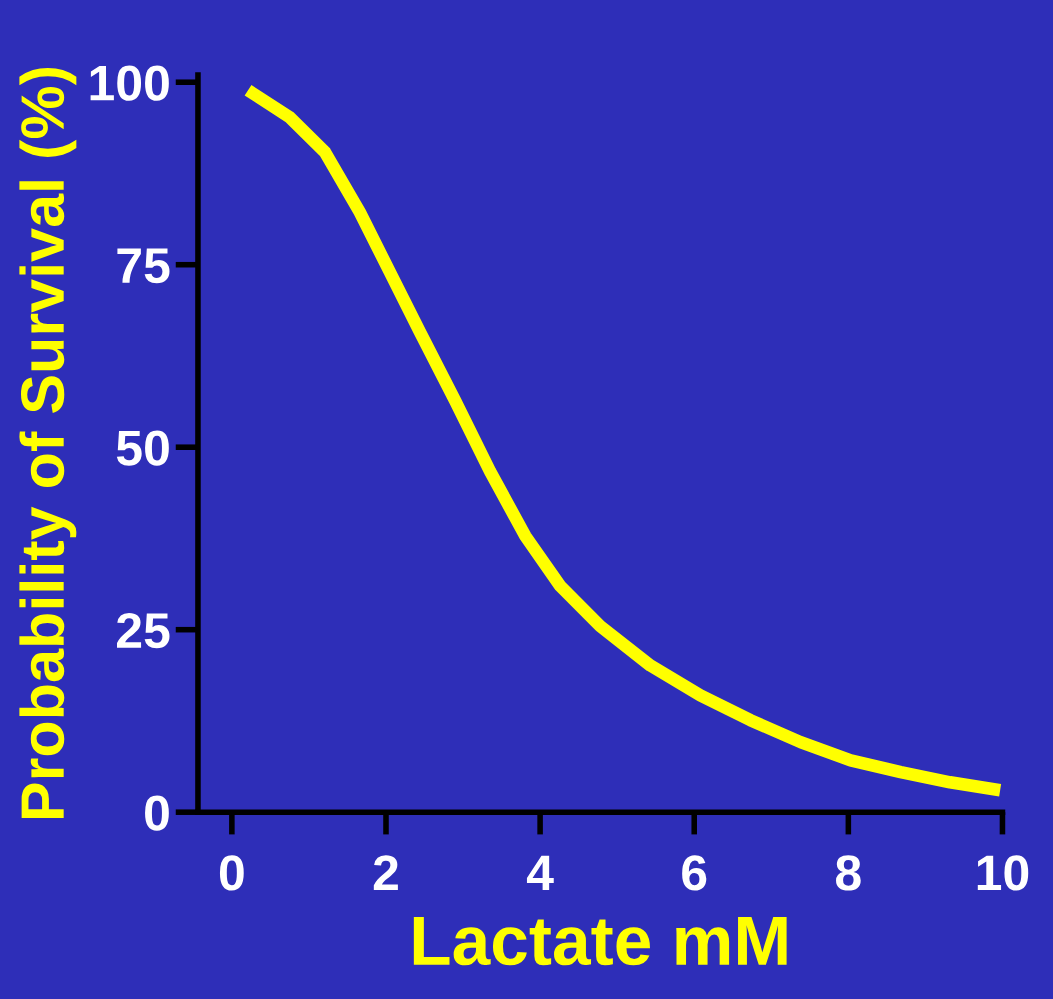 The width and height of the screenshot is (1053, 999). I want to click on y-tick-label: 100, so click(129, 83).